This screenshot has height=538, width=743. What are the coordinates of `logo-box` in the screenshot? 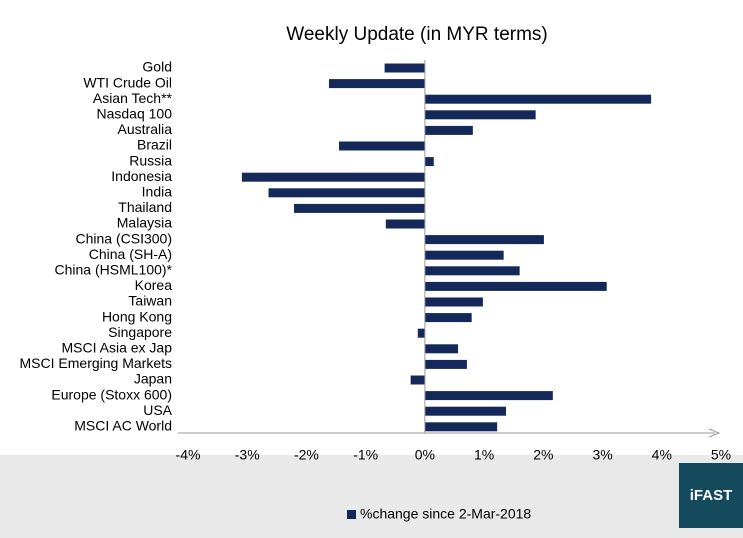 It's located at (711, 495).